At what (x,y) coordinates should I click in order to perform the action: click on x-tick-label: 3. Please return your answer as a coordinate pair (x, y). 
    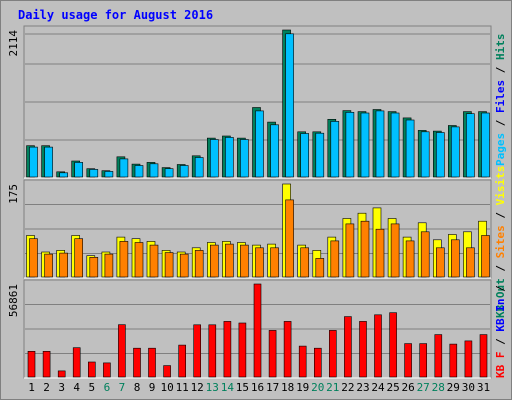
    Looking at the image, I should click on (61, 387).